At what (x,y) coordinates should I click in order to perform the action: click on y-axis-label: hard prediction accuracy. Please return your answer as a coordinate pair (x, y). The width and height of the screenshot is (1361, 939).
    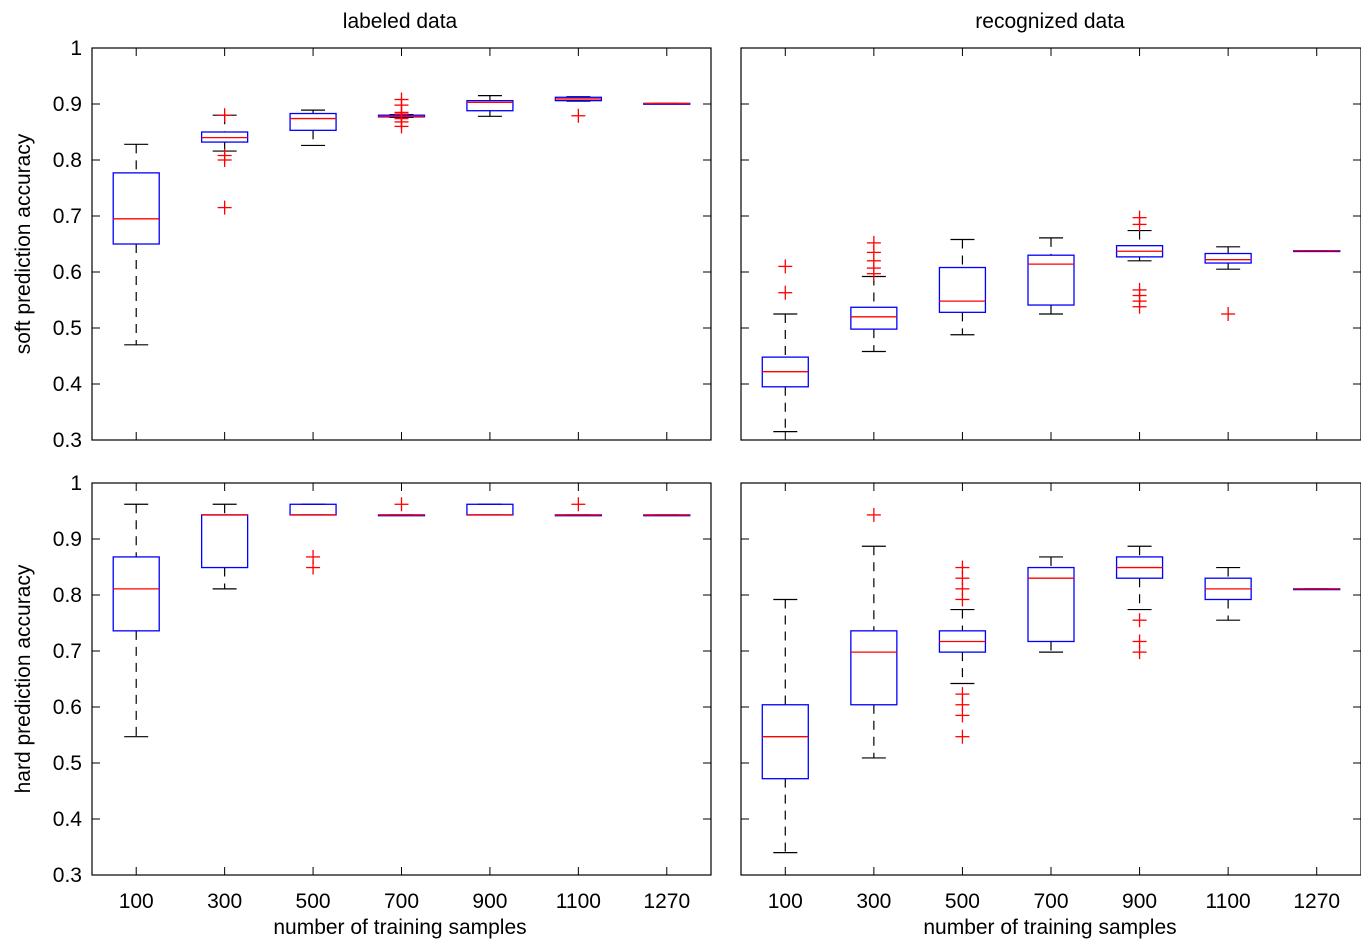
    Looking at the image, I should click on (23, 678).